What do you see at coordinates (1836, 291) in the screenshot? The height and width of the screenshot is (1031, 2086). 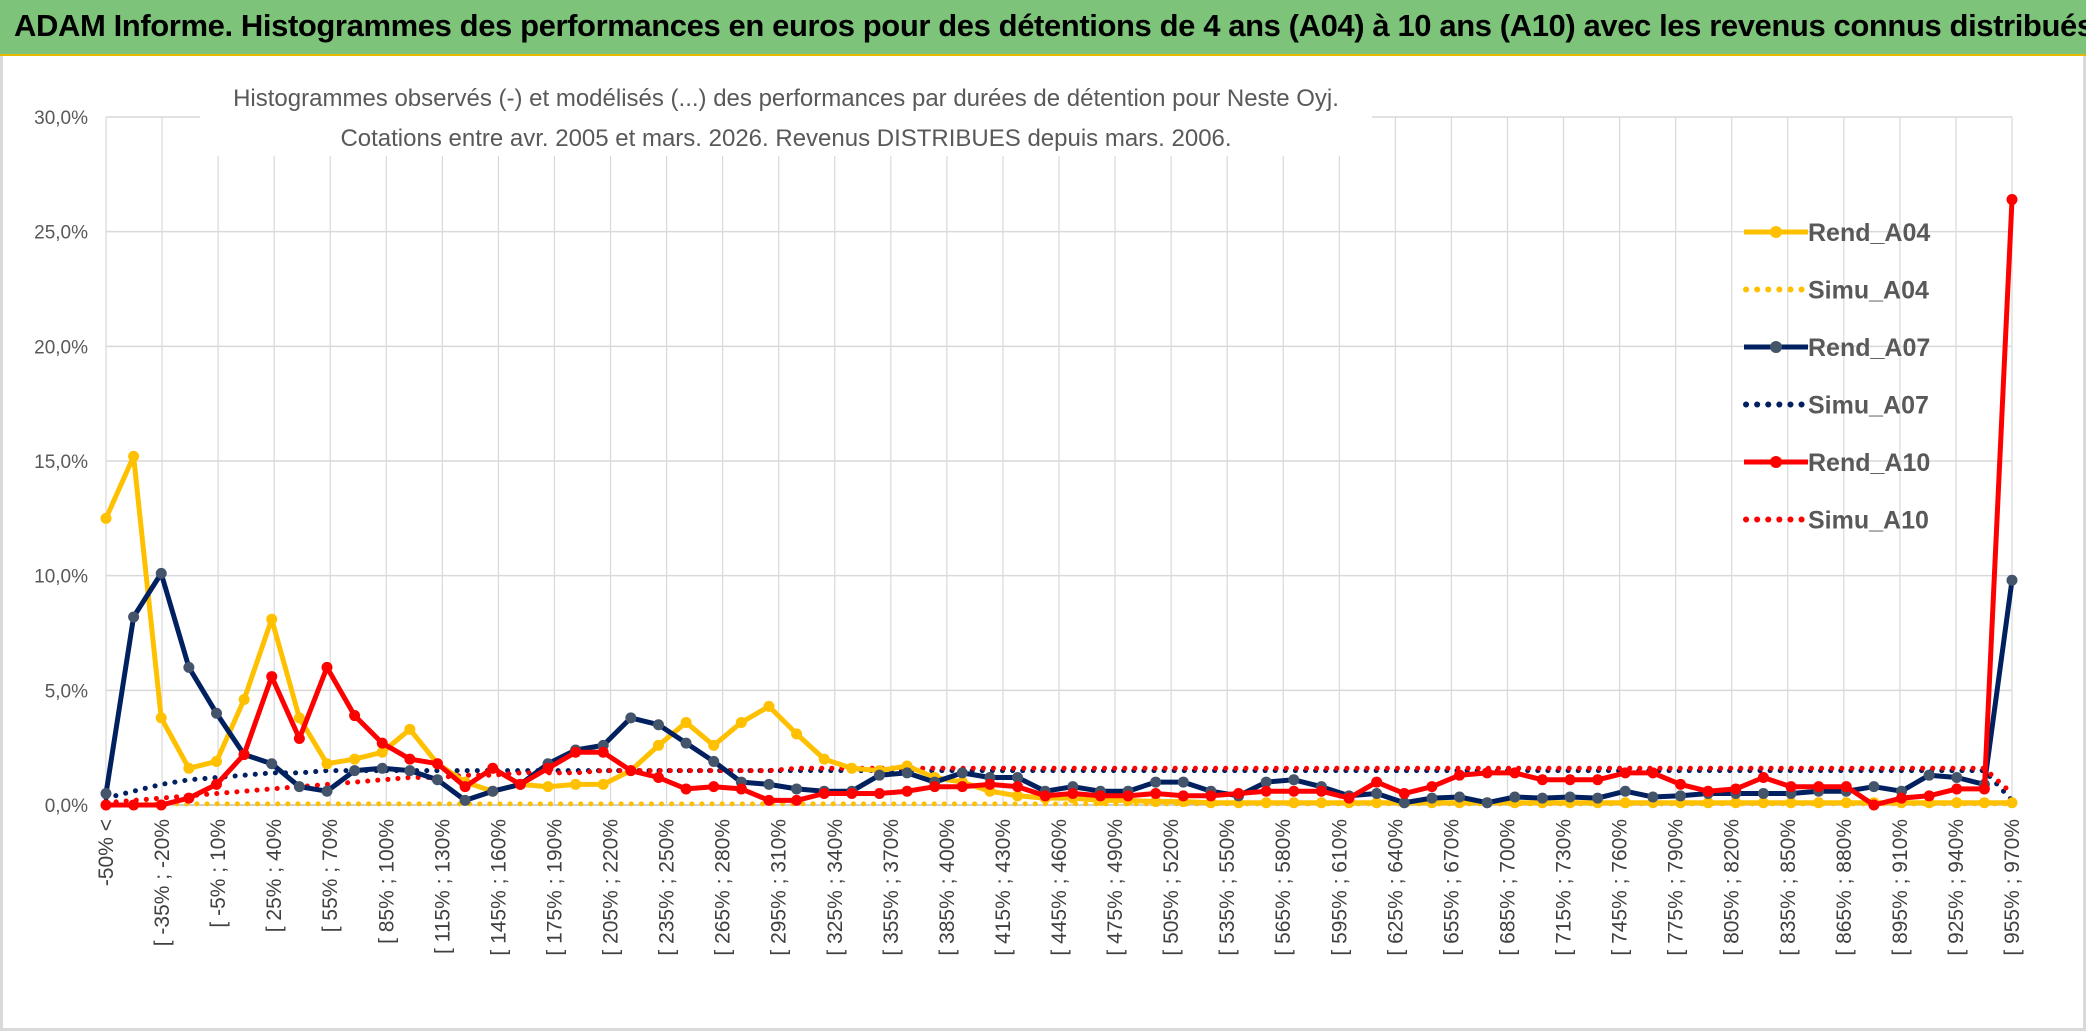 I see `legend-item: Simu_A04` at bounding box center [1836, 291].